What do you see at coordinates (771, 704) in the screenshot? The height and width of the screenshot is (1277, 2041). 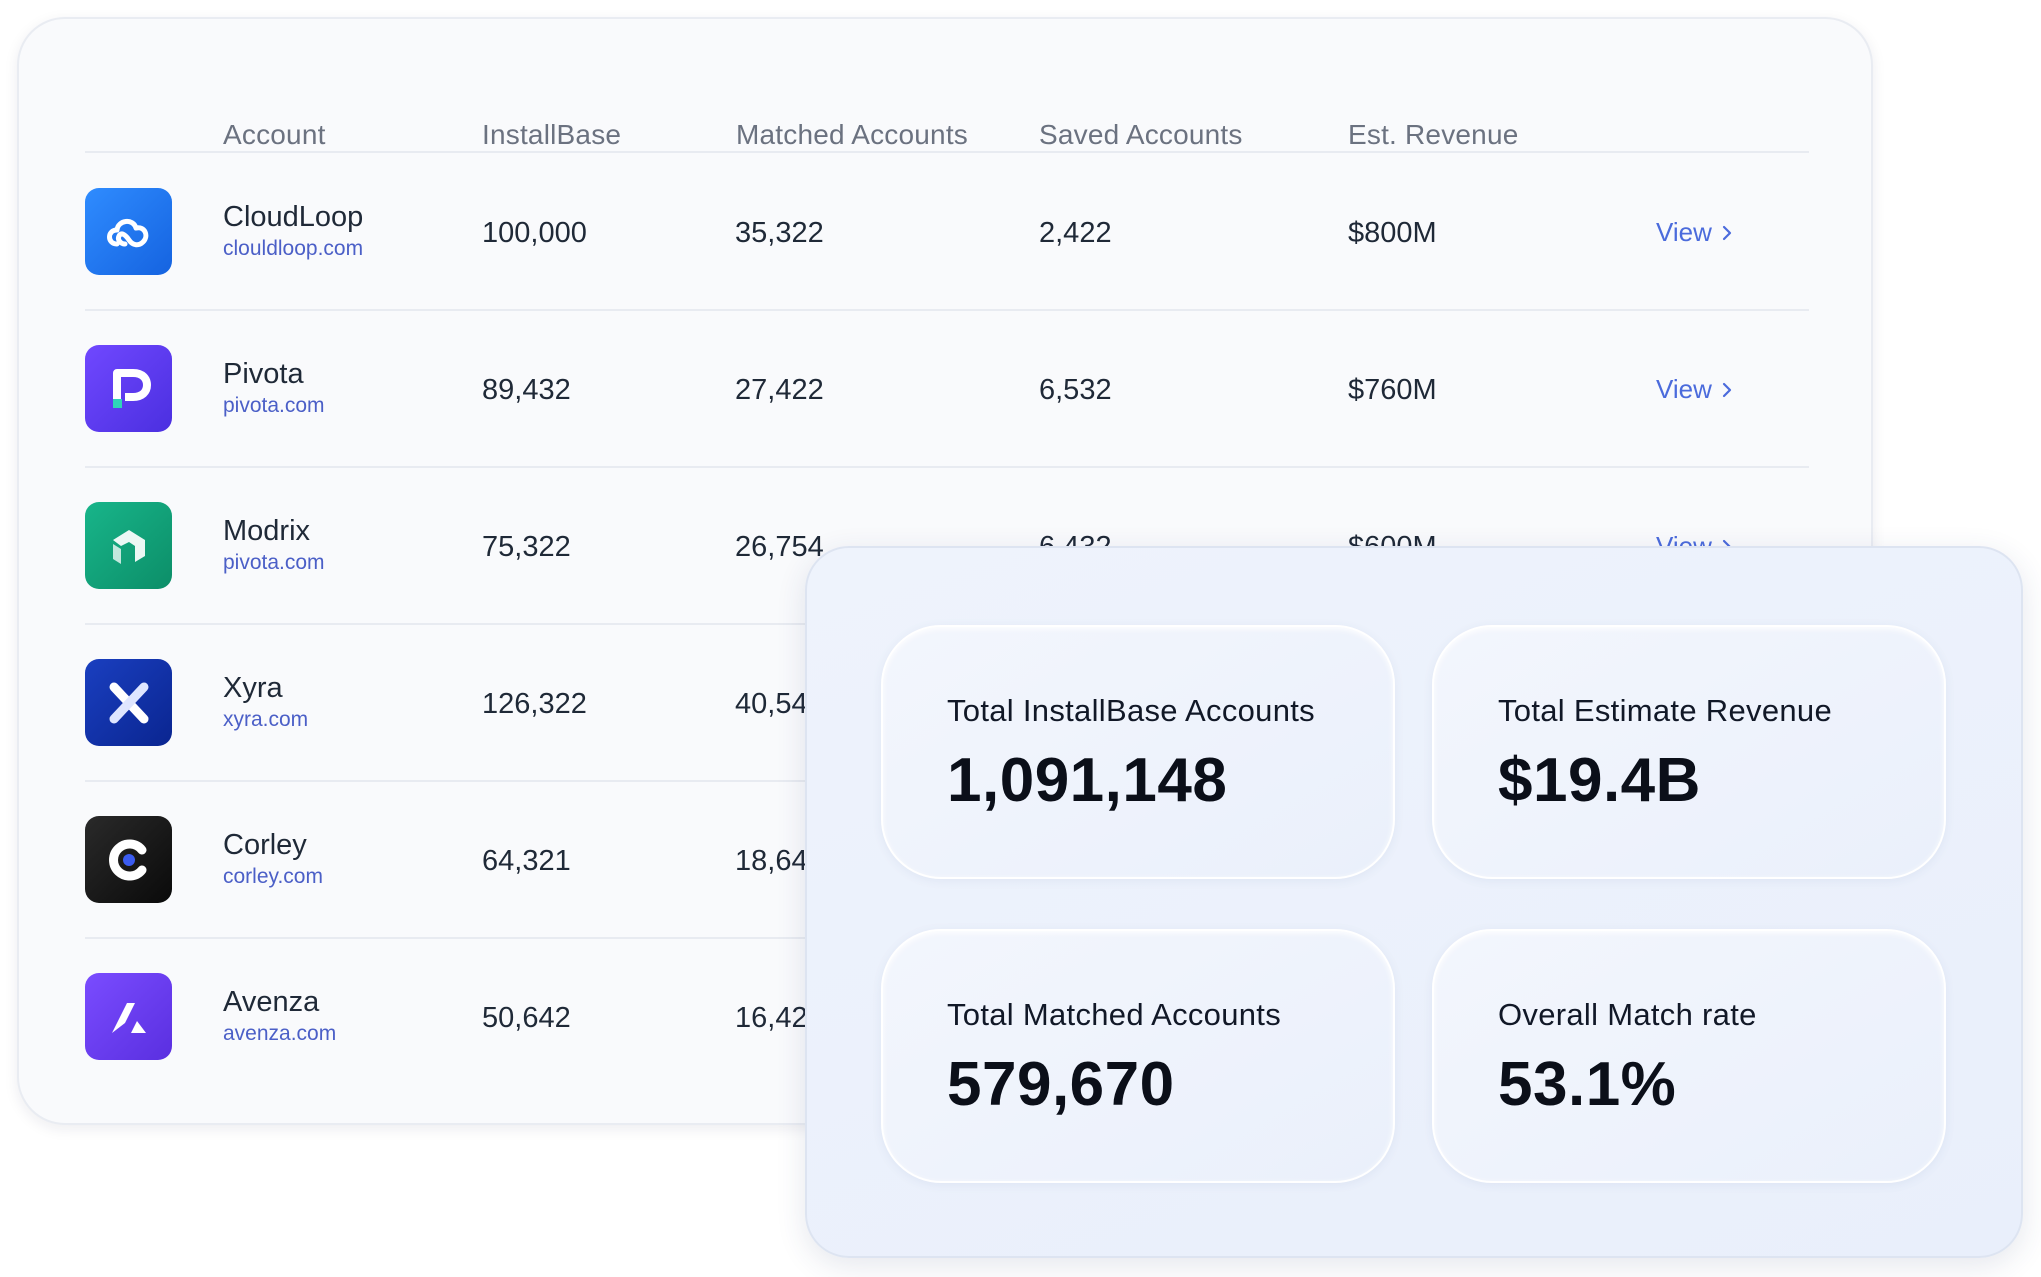 I see `matched-accounts-value: 40,54` at bounding box center [771, 704].